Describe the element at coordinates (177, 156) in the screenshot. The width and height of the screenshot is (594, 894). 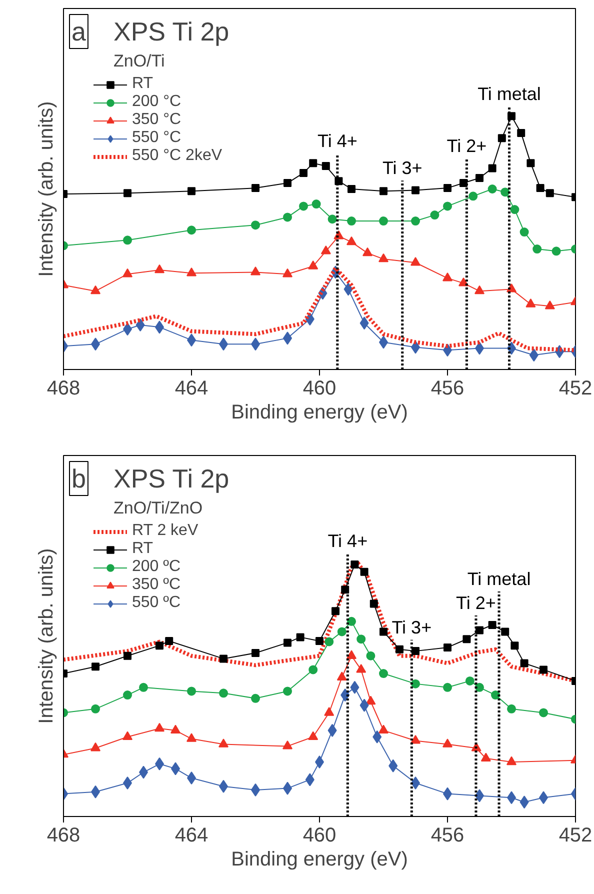
I see `legend-label: 550 °C 2keV` at that location.